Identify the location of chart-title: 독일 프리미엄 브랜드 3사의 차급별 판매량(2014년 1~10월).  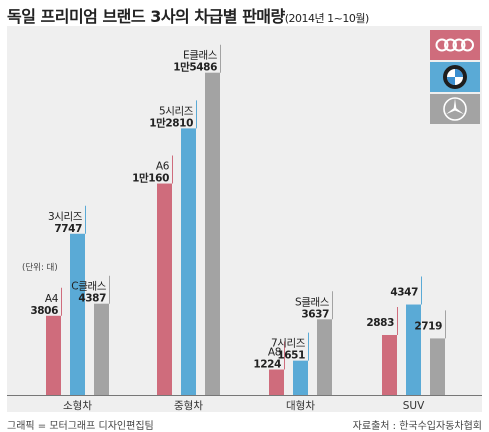
(188, 15).